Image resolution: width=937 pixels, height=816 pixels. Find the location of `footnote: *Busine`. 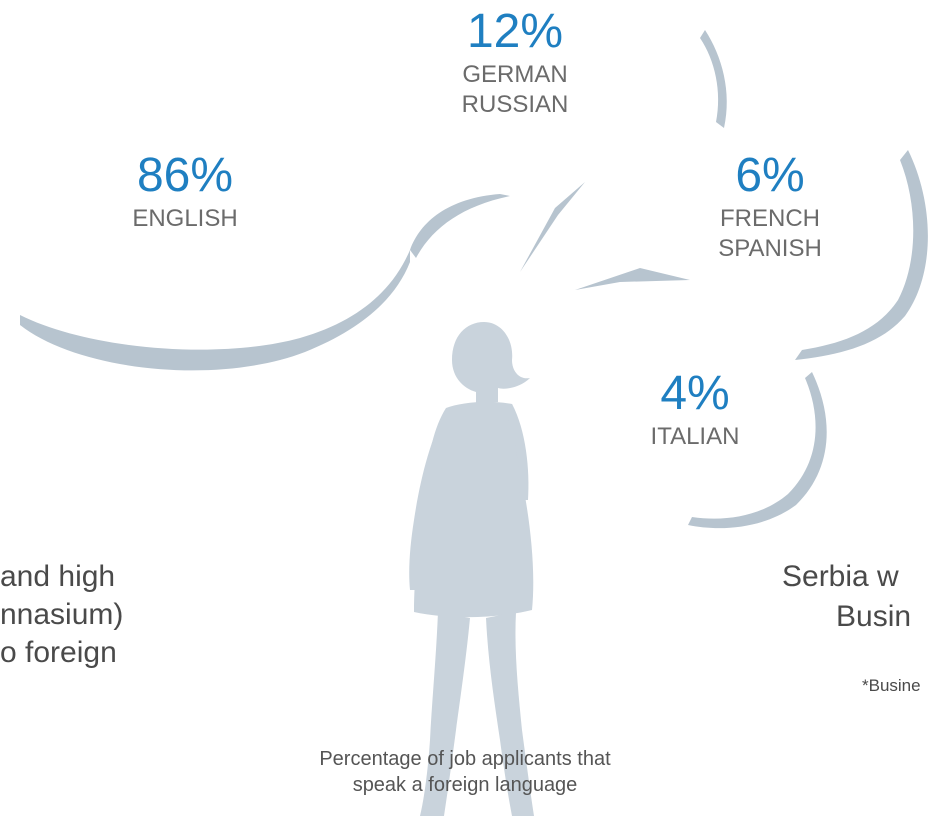

footnote: *Busine is located at coordinates (891, 685).